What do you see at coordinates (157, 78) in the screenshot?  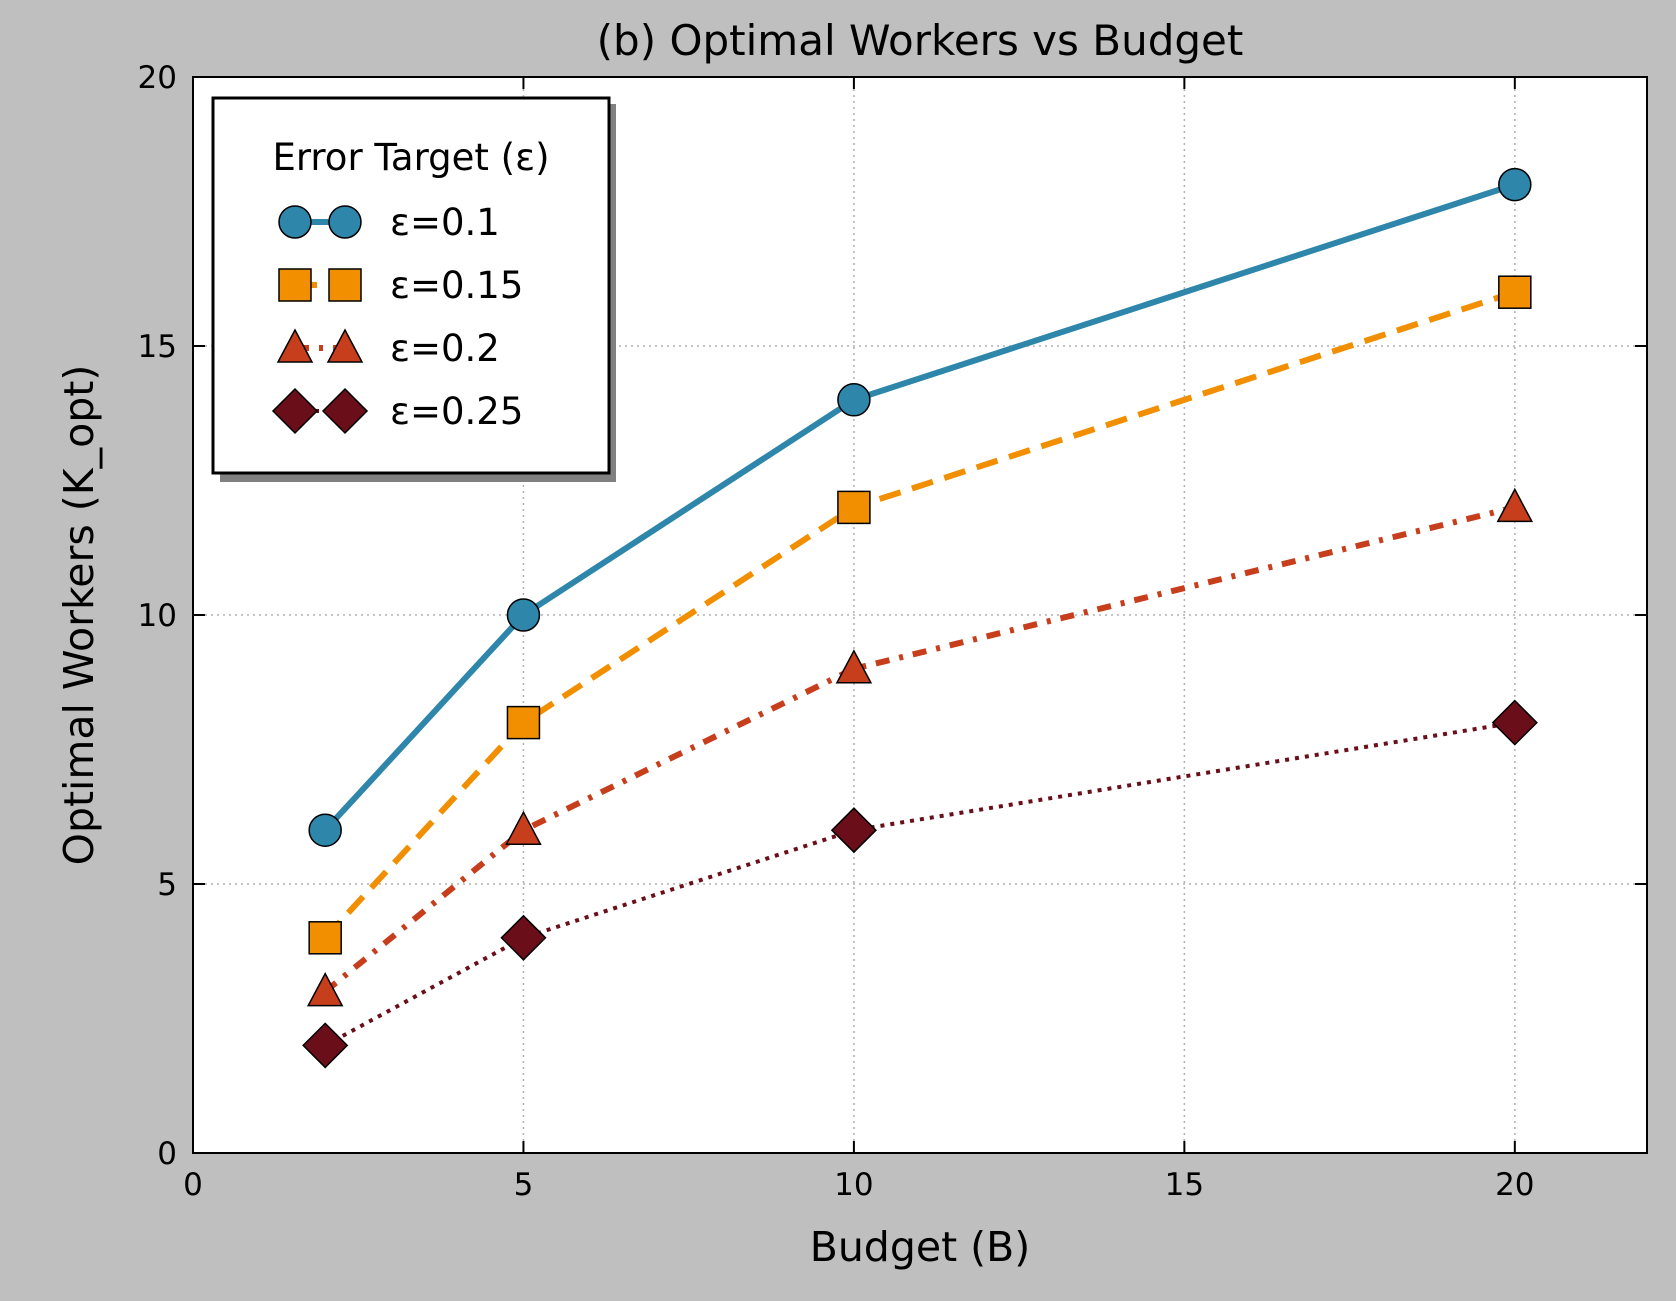 I see `y-tick-label: 20` at bounding box center [157, 78].